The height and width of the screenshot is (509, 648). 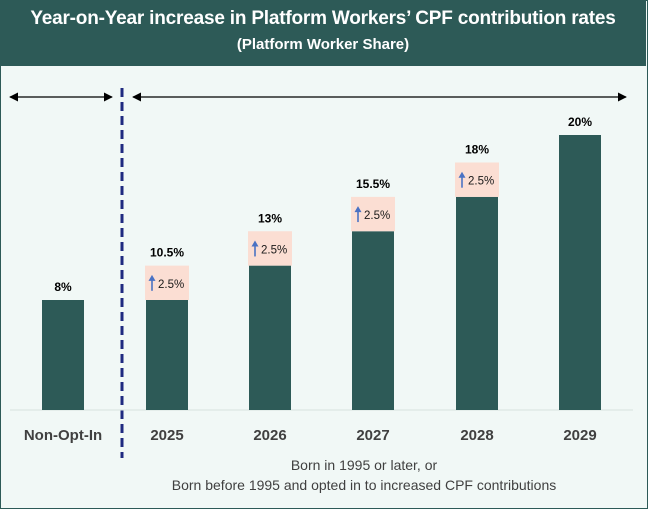 What do you see at coordinates (364, 465) in the screenshot?
I see `footnote-line-1: Born in 1995 or later, or` at bounding box center [364, 465].